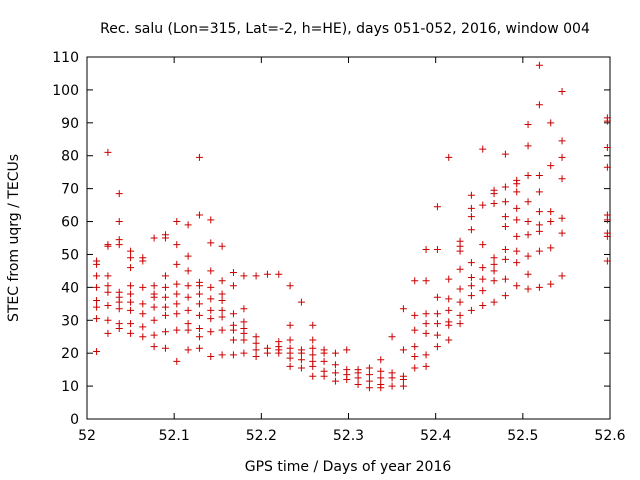  I want to click on y-tick-label: 60, so click(70, 223).